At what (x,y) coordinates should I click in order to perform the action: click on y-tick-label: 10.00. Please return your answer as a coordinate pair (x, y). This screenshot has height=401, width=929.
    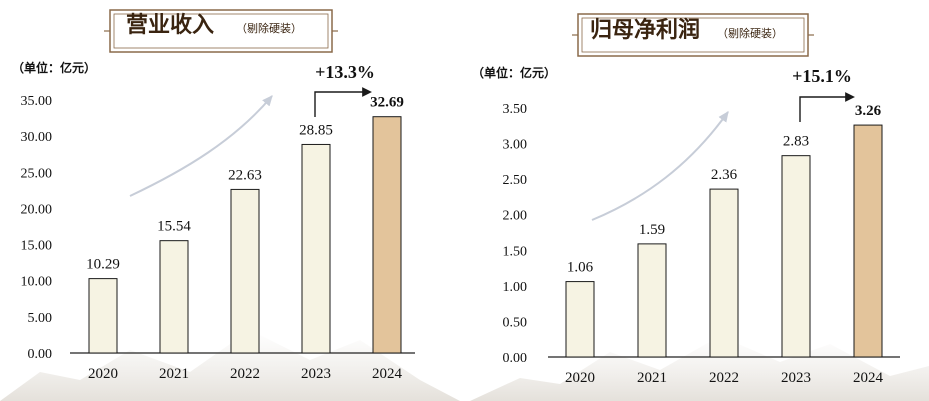
    Looking at the image, I should click on (37, 282).